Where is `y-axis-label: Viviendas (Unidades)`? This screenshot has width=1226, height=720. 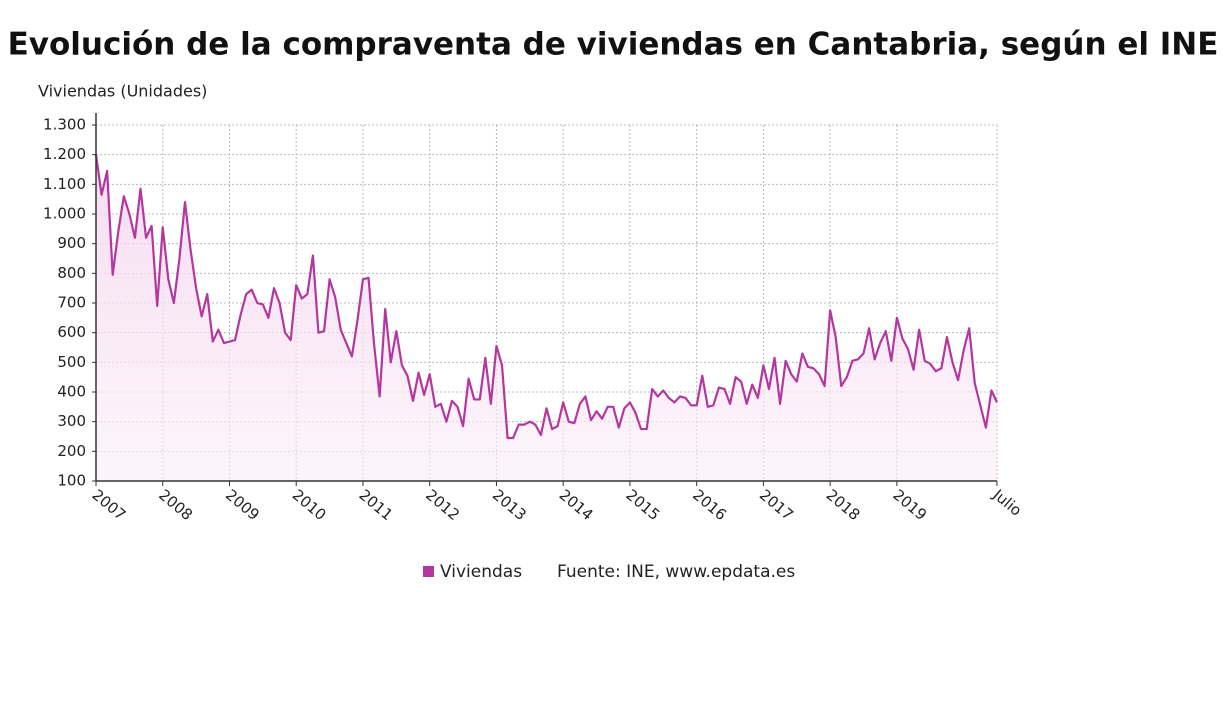
y-axis-label: Viviendas (Unidades) is located at coordinates (122, 91).